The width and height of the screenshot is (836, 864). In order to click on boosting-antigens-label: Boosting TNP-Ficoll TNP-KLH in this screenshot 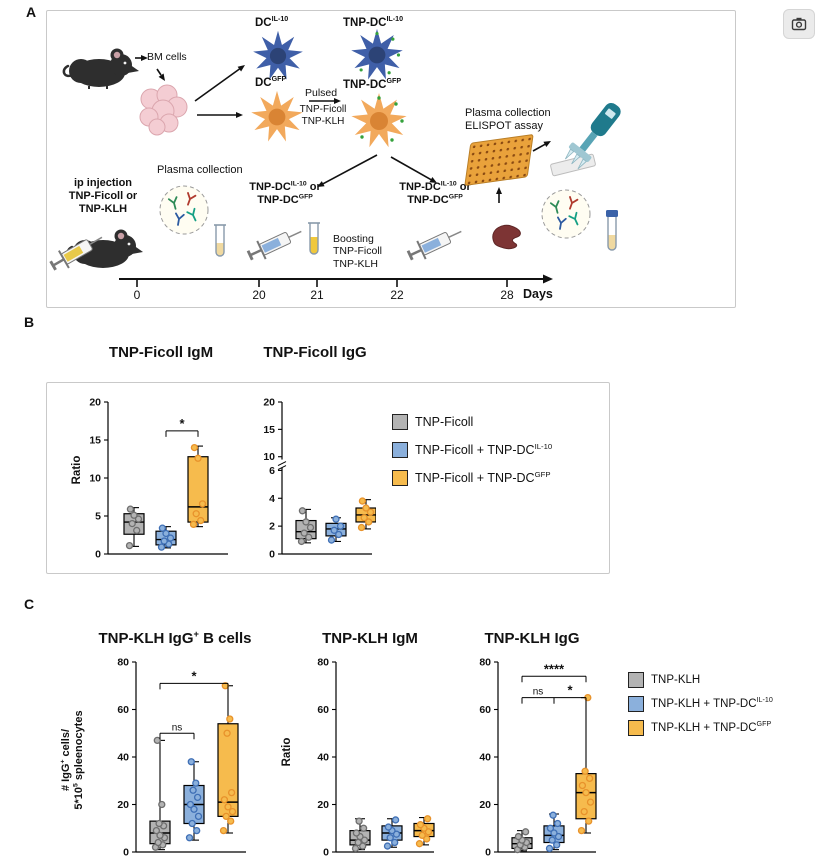, I will do `click(357, 251)`.